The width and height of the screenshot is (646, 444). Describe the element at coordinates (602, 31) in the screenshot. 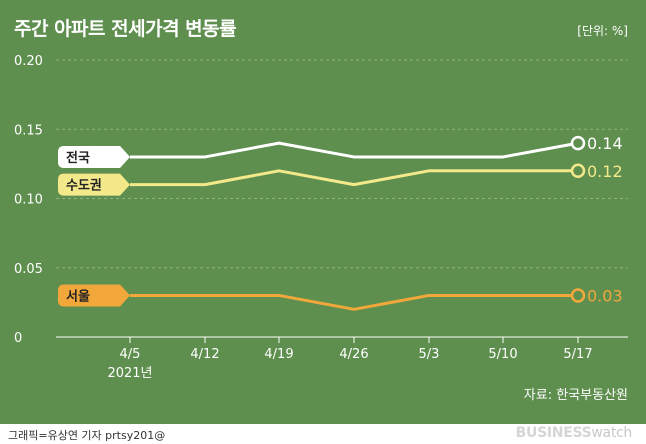

I see `unit-label: [단위: %]` at that location.